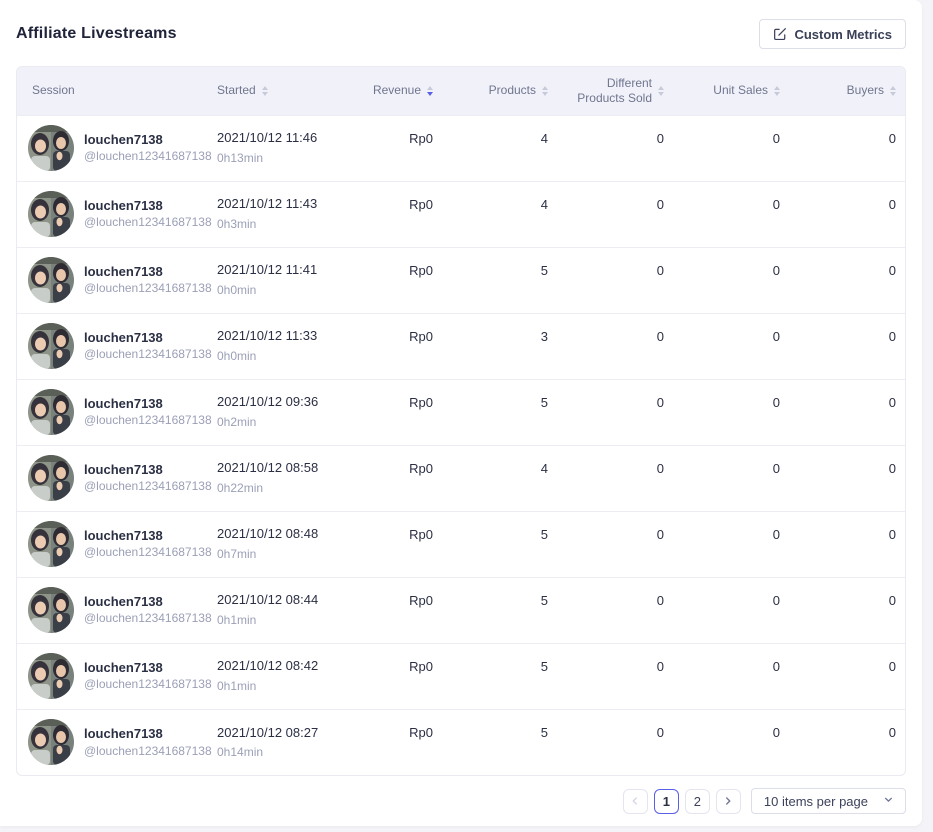 The height and width of the screenshot is (832, 933). Describe the element at coordinates (430, 90) in the screenshot. I see `sort-carets-icon-active` at that location.